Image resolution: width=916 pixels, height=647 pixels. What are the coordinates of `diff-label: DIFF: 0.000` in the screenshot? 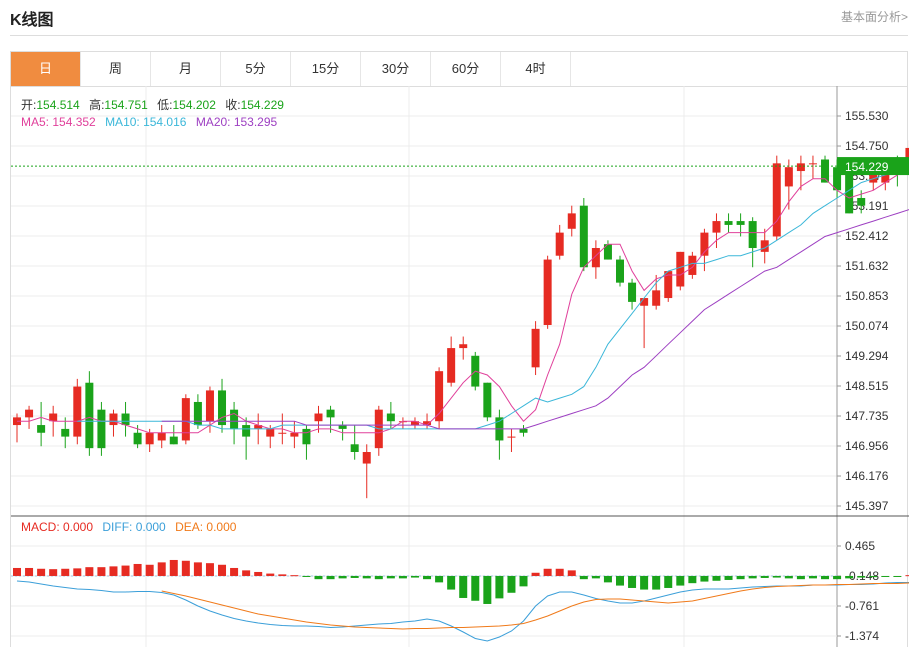 It's located at (134, 527).